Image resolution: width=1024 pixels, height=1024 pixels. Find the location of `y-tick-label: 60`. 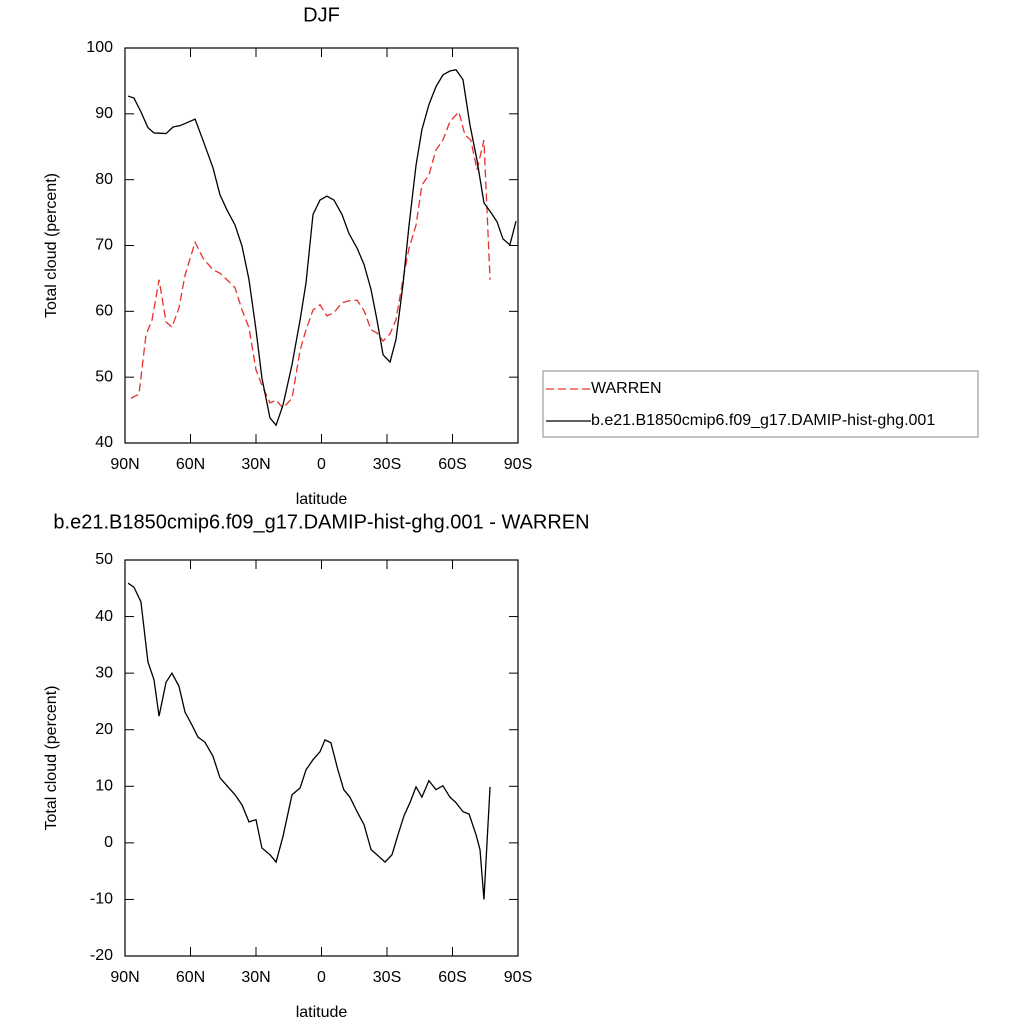

y-tick-label: 60 is located at coordinates (104, 311).